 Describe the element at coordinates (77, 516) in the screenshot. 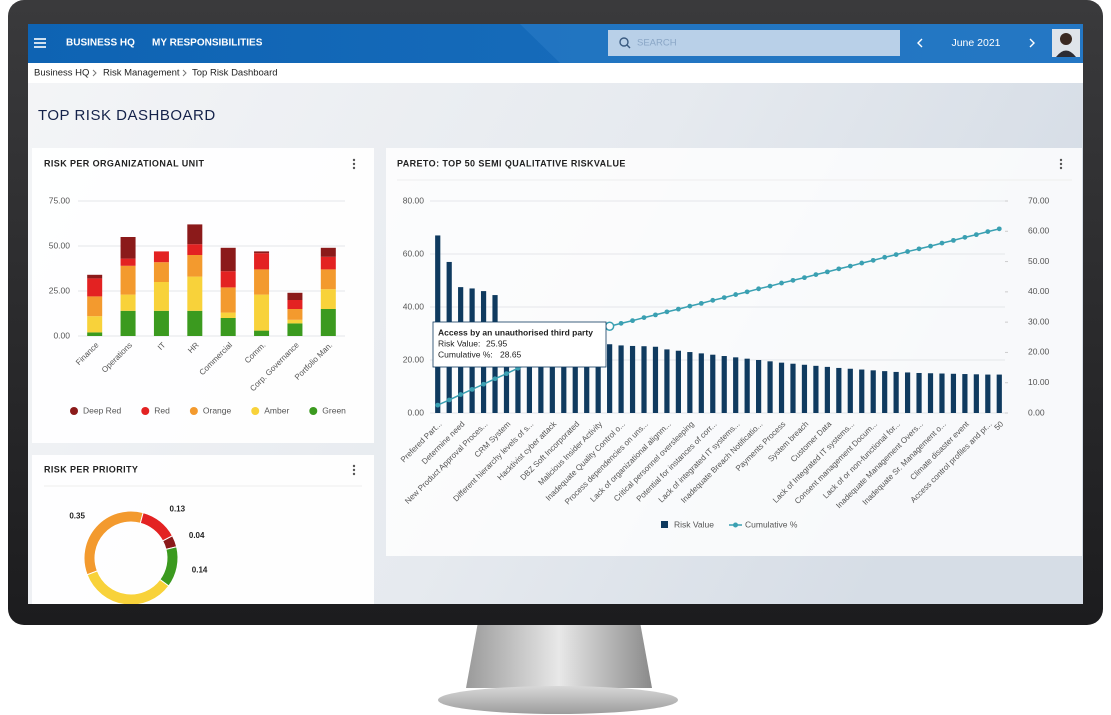

I see `data-label: 0.35` at that location.